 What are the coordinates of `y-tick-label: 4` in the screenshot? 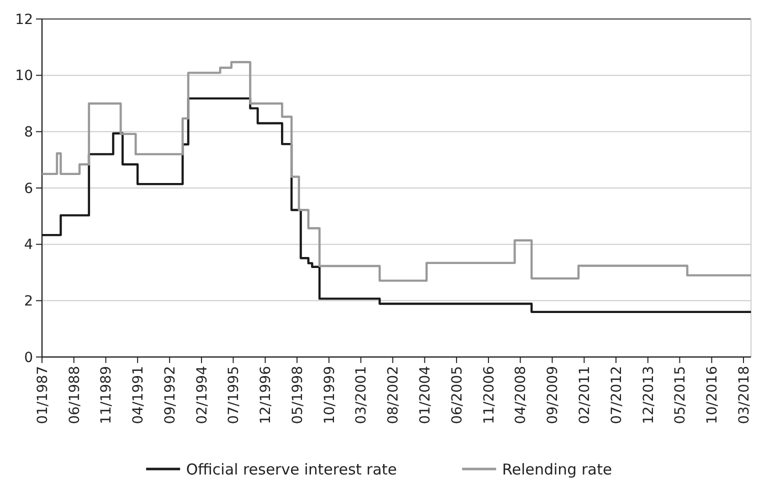 It's located at (29, 245).